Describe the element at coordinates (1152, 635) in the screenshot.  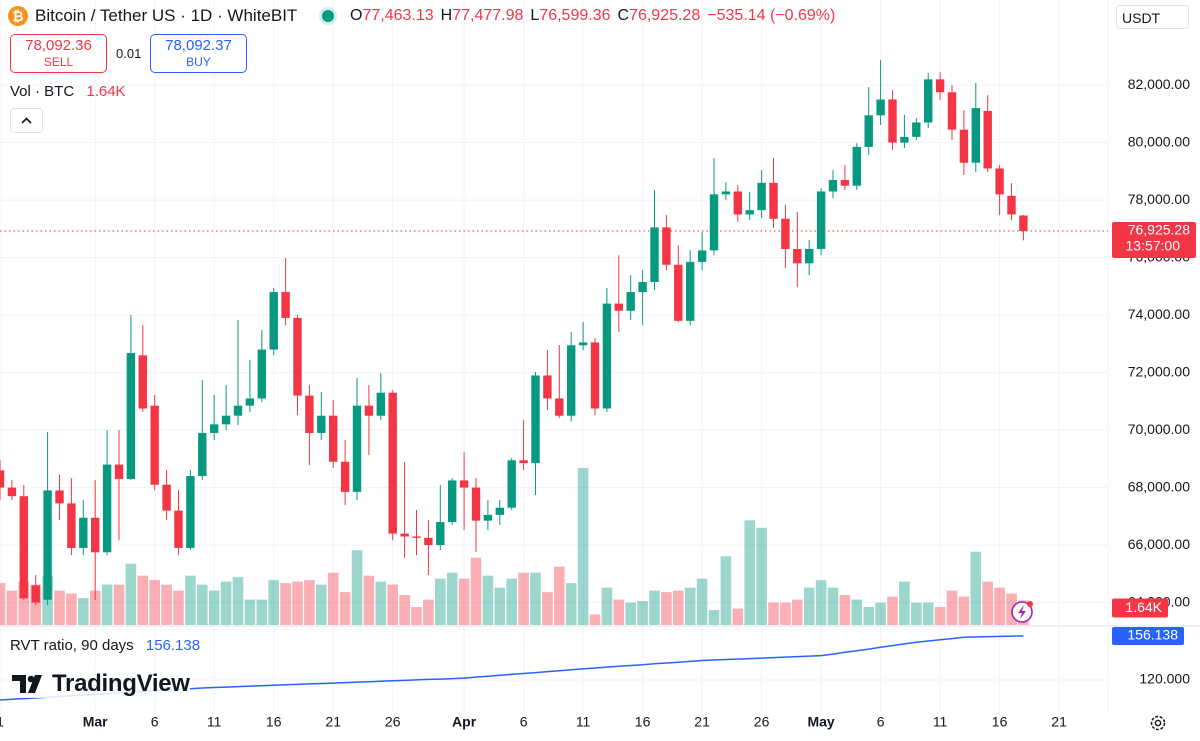
I see `rvt-tag-value: 156.138` at that location.